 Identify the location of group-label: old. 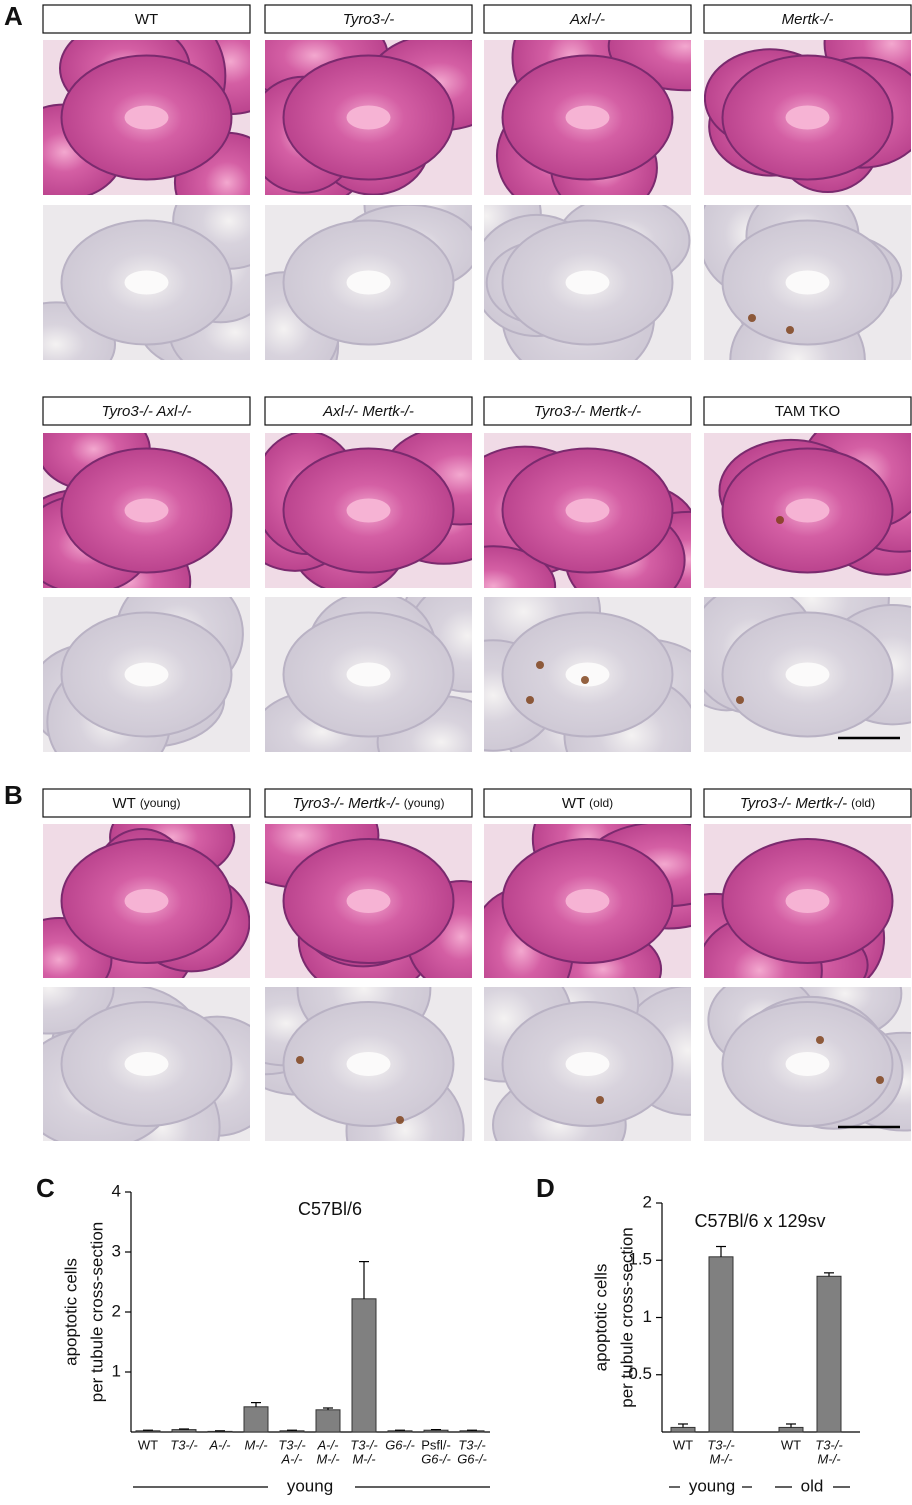
(812, 1485).